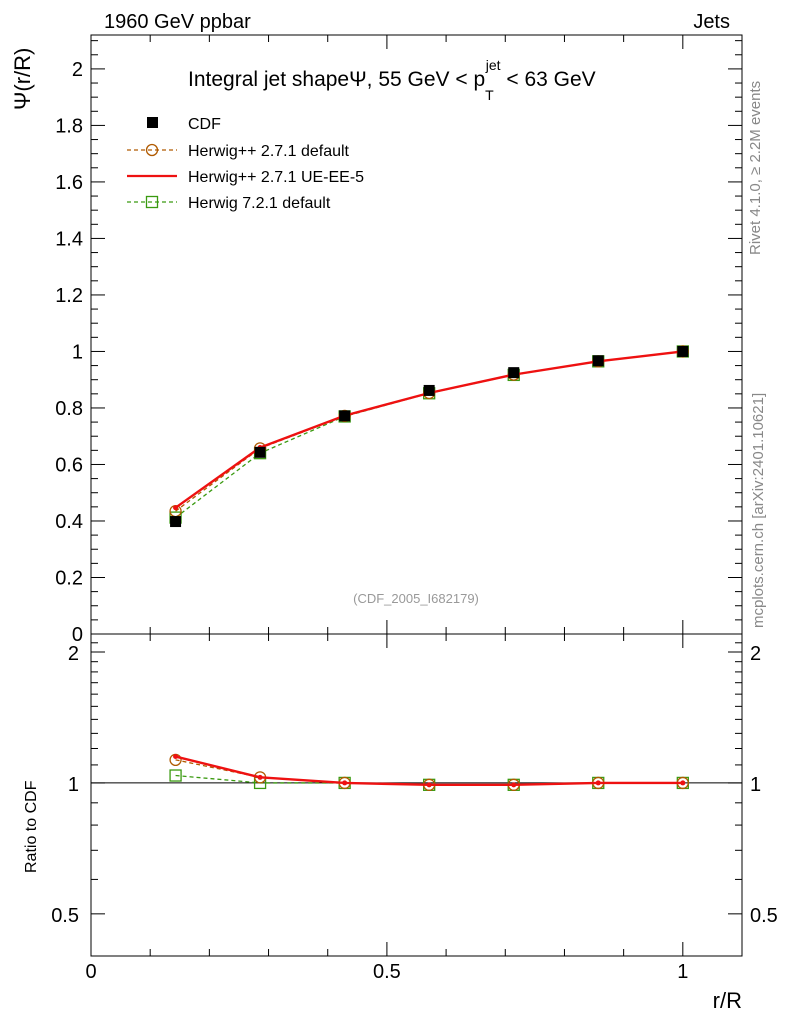 Image resolution: width=786 pixels, height=1024 pixels. Describe the element at coordinates (77, 635) in the screenshot. I see `y-tick-label: 0` at that location.